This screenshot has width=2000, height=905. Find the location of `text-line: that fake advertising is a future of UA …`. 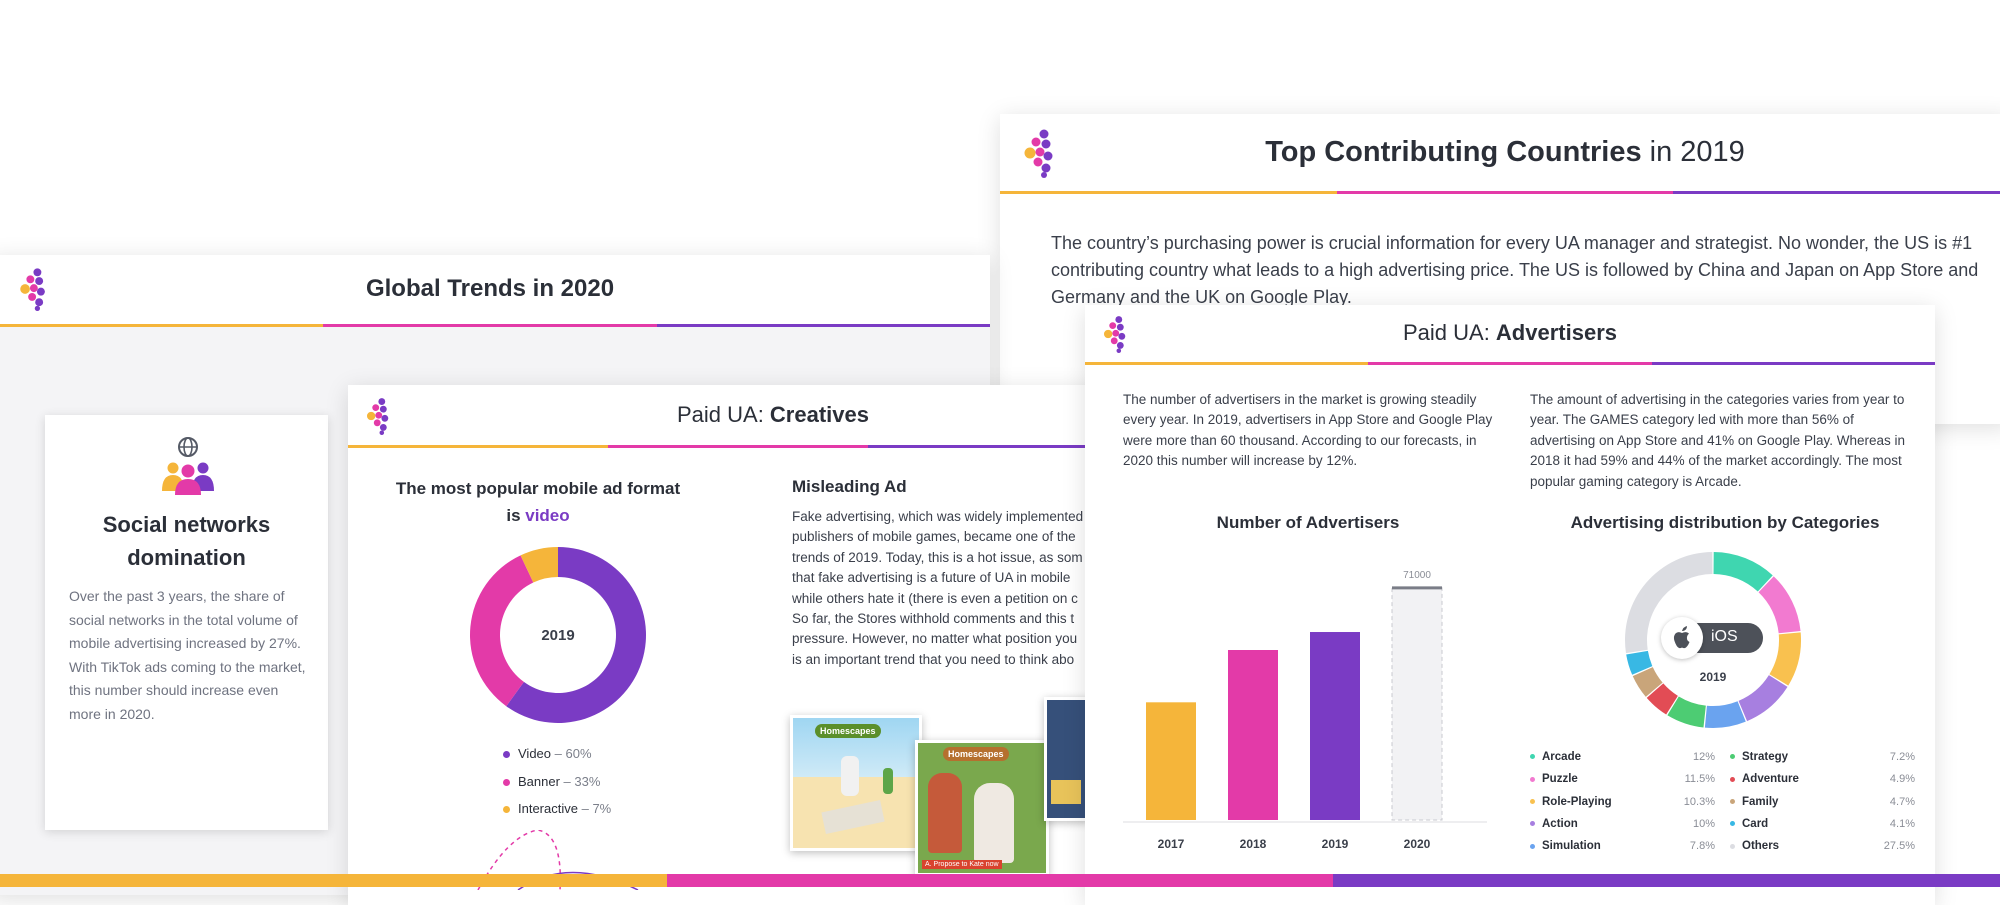

text-line: that fake advertising is a future of UA … is located at coordinates (931, 578).